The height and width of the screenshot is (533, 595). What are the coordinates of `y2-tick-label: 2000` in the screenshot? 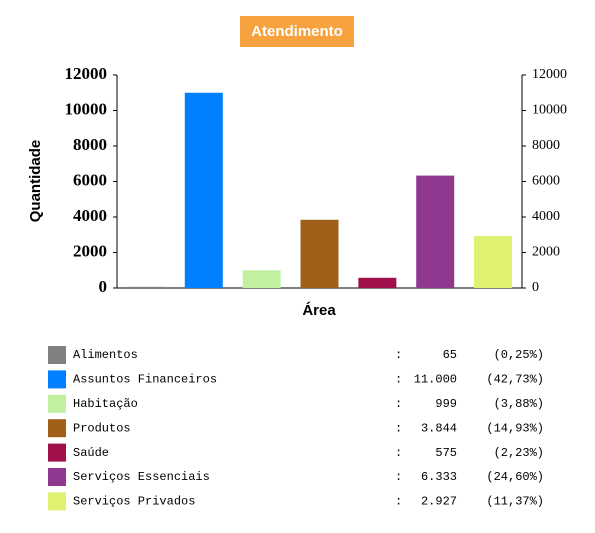 It's located at (546, 252).